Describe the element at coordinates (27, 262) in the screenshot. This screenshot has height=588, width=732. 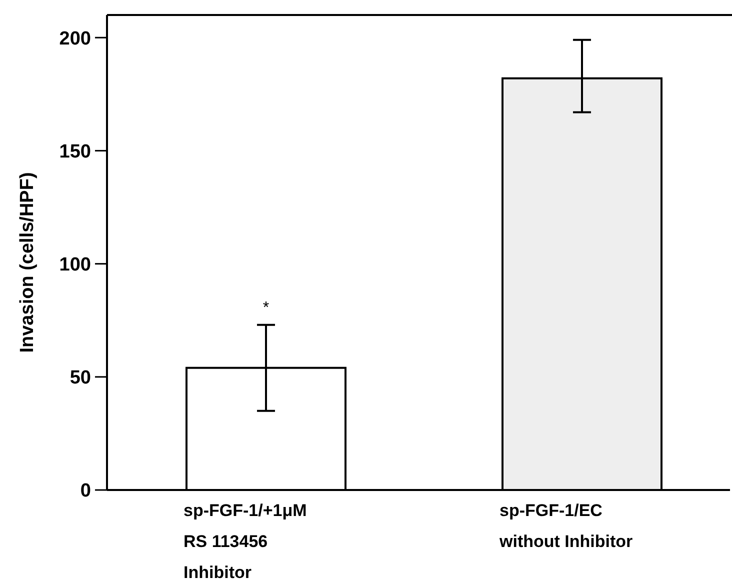
I see `y-axis-title: Invasion (cells/HPF)` at that location.